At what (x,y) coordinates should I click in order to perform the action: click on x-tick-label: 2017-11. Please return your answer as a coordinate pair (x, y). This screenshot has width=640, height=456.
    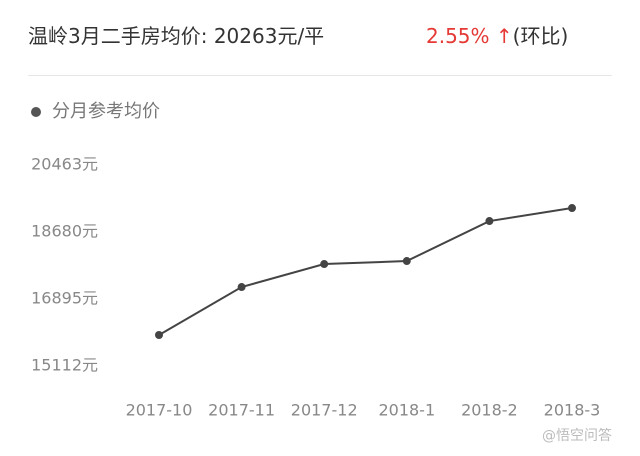
    Looking at the image, I should click on (241, 410).